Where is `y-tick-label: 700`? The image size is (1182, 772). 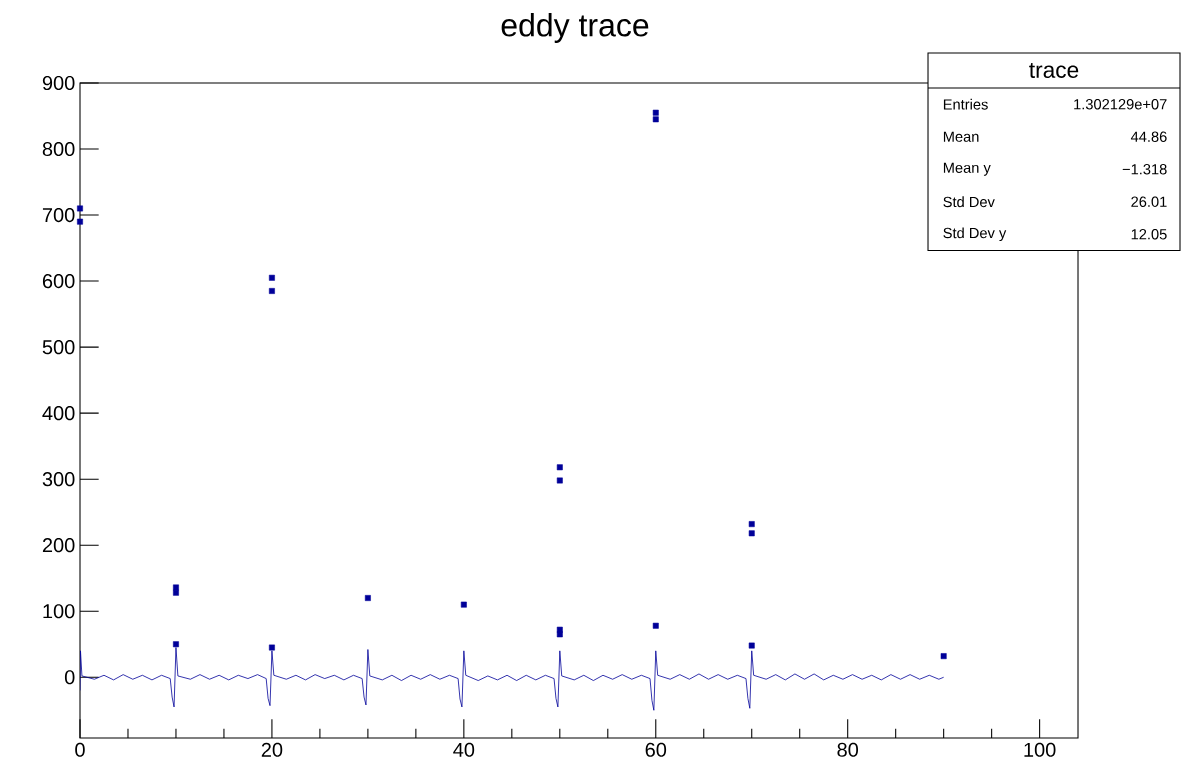
y-tick-label: 700 is located at coordinates (58, 215).